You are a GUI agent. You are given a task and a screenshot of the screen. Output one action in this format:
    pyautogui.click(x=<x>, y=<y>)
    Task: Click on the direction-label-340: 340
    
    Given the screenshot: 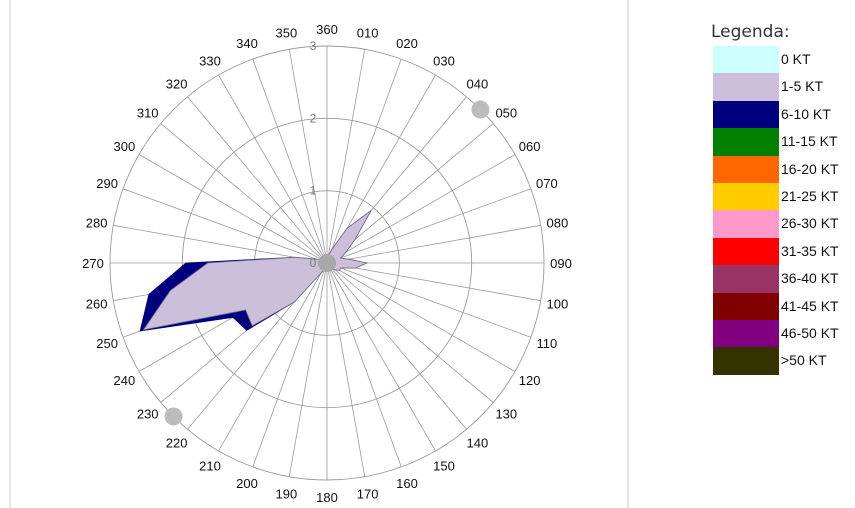 What is the action you would take?
    pyautogui.click(x=247, y=43)
    